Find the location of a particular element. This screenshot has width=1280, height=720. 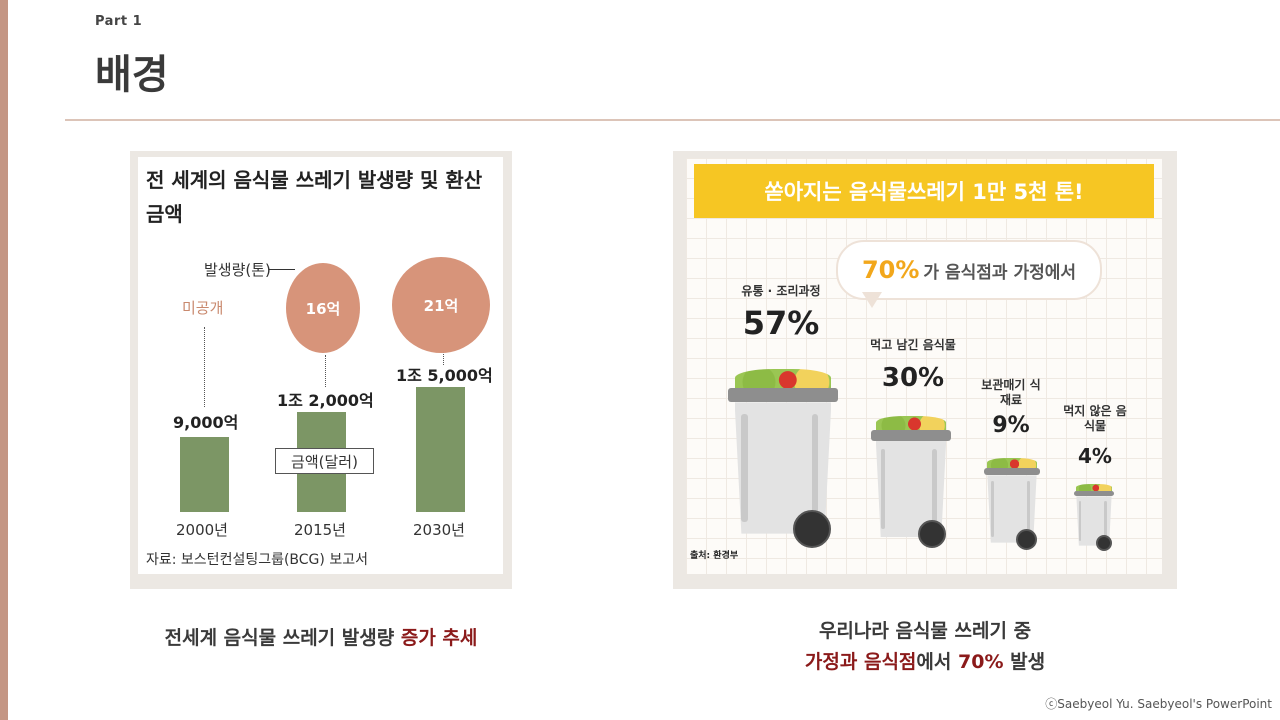

year-label-2015: 2015년 is located at coordinates (320, 530).